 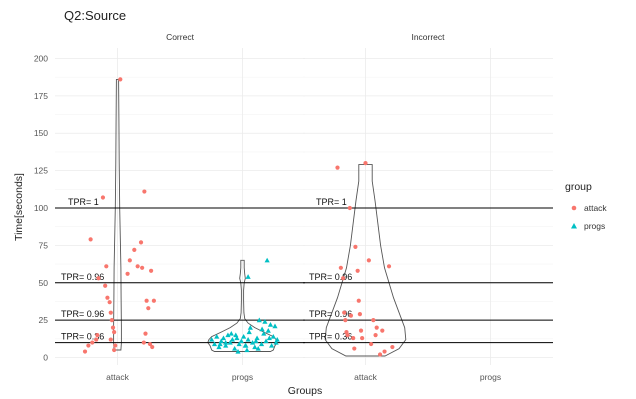 What do you see at coordinates (19, 207) in the screenshot?
I see `y-axis-title: Time[seconds]` at bounding box center [19, 207].